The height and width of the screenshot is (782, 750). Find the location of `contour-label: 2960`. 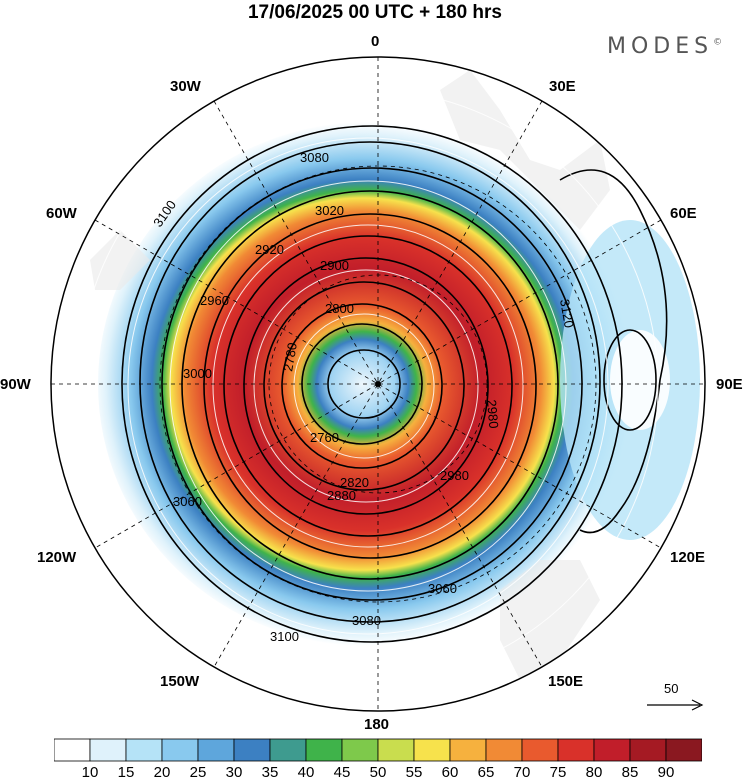

contour-label: 2960 is located at coordinates (214, 300).